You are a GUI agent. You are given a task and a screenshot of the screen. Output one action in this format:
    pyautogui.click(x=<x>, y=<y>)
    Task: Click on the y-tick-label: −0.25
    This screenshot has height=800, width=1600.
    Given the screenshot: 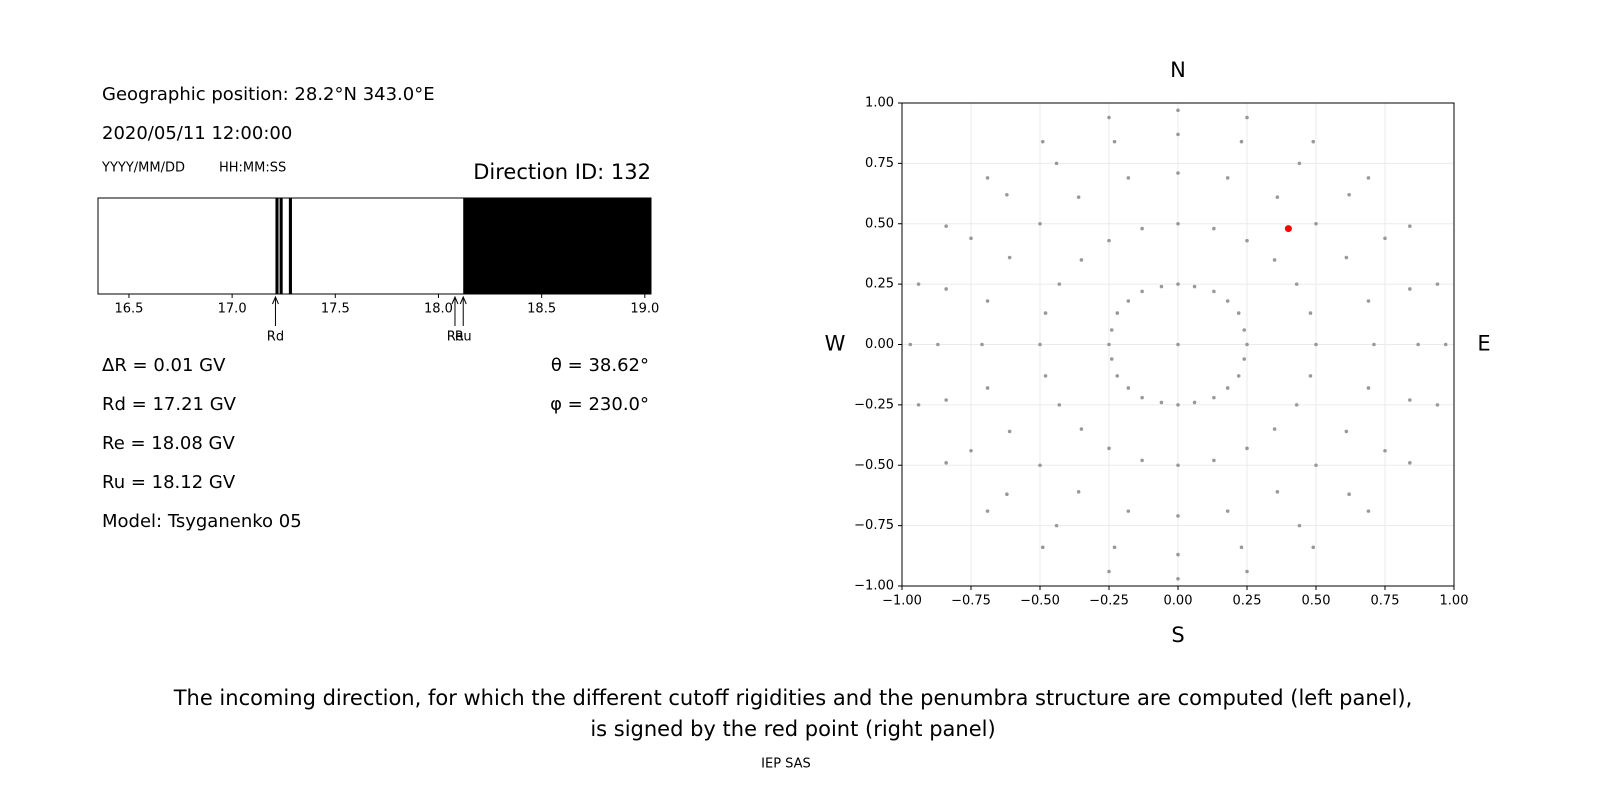 What is the action you would take?
    pyautogui.click(x=874, y=404)
    